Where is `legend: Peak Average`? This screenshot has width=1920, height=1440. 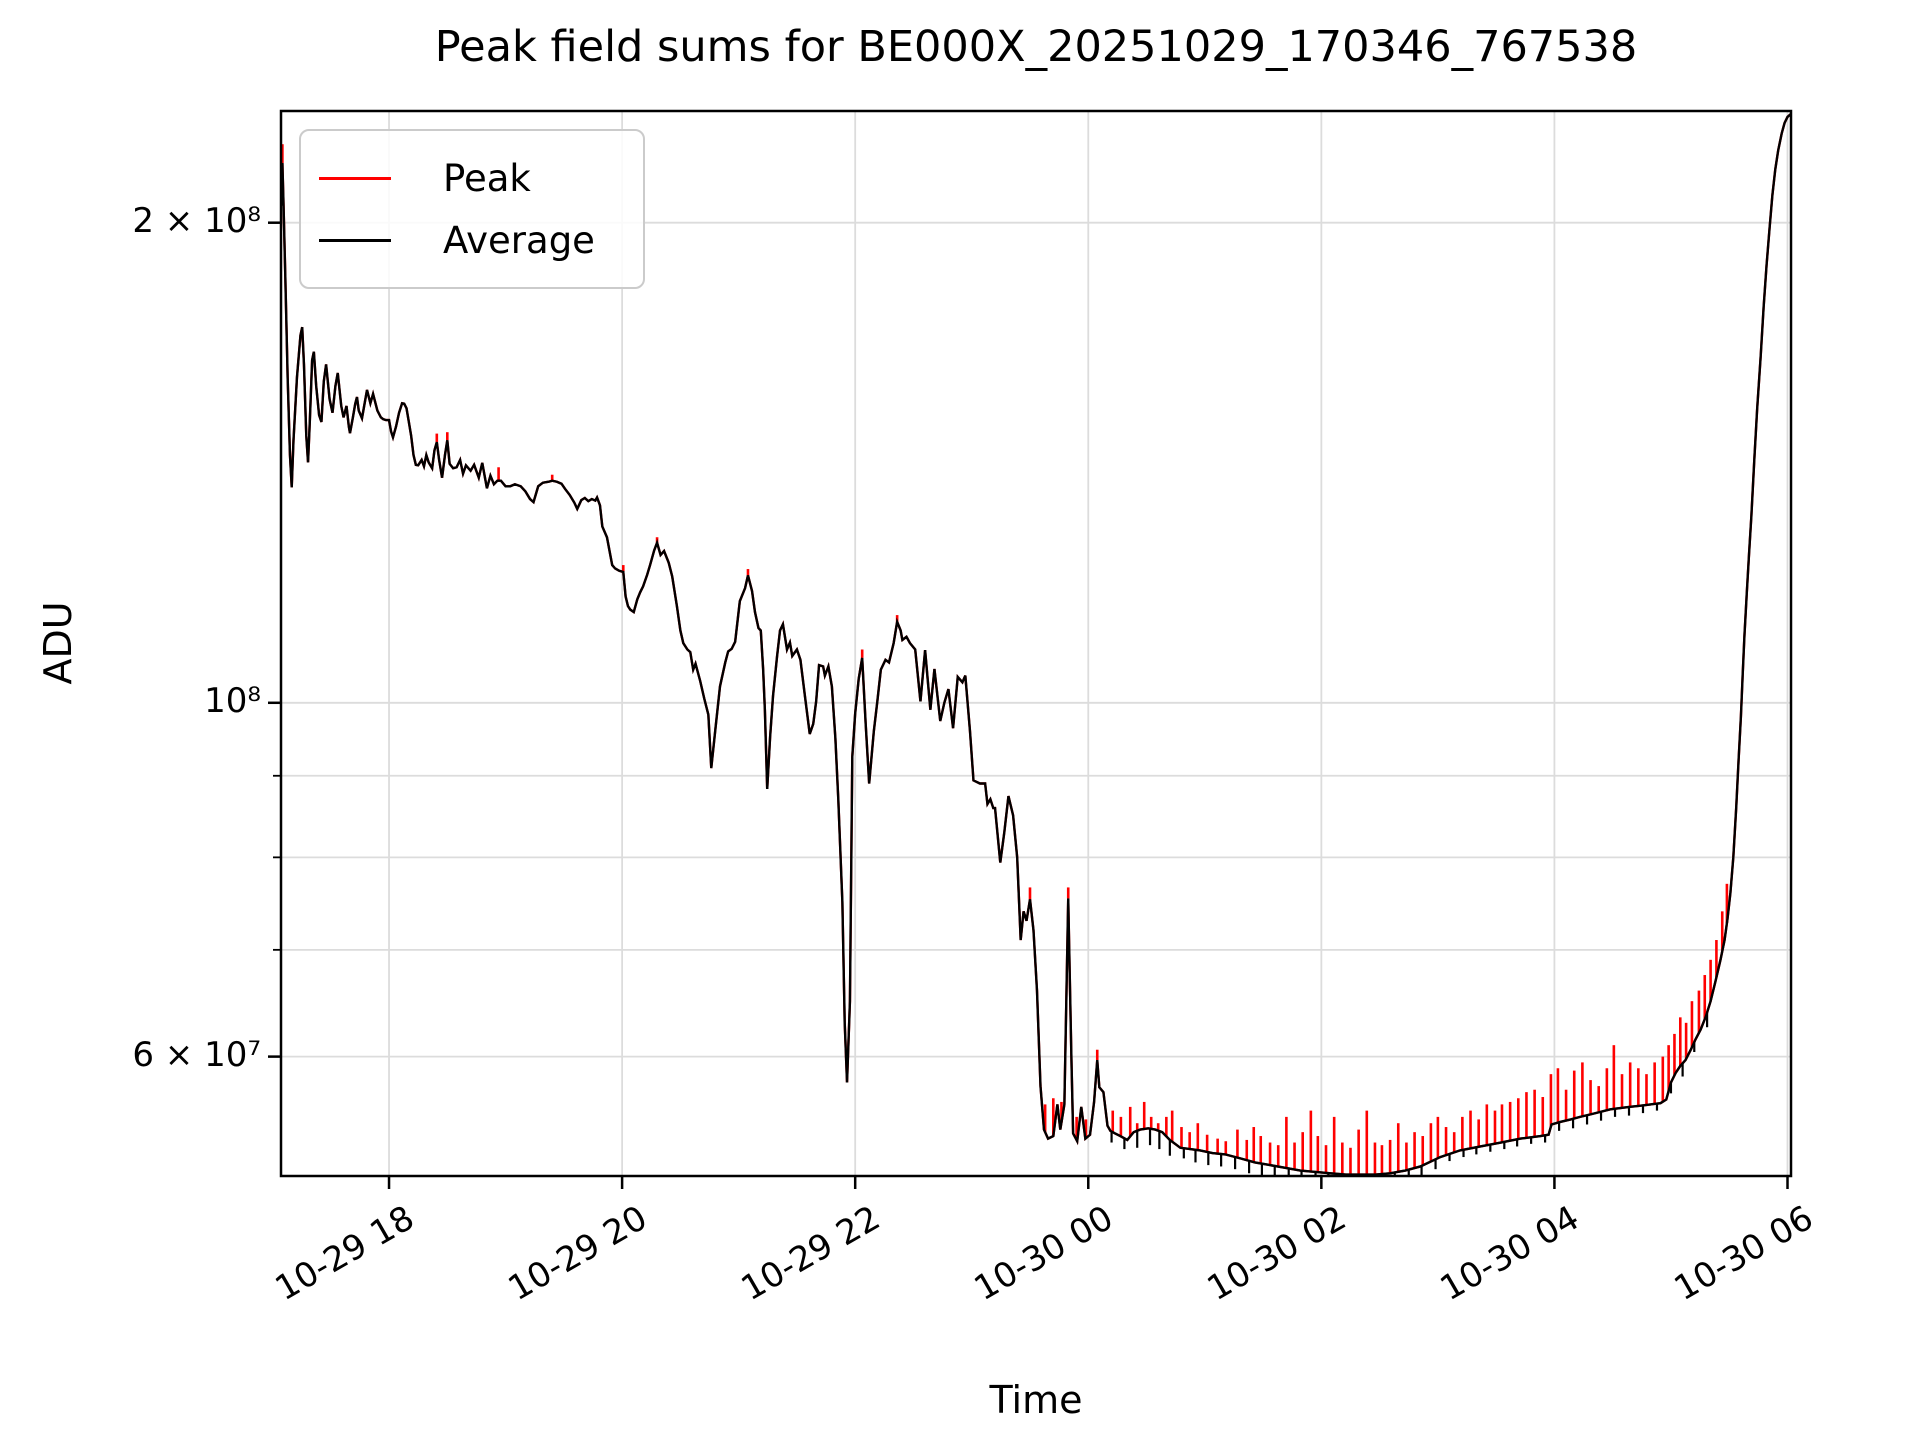
legend: Peak Average is located at coordinates (472, 209).